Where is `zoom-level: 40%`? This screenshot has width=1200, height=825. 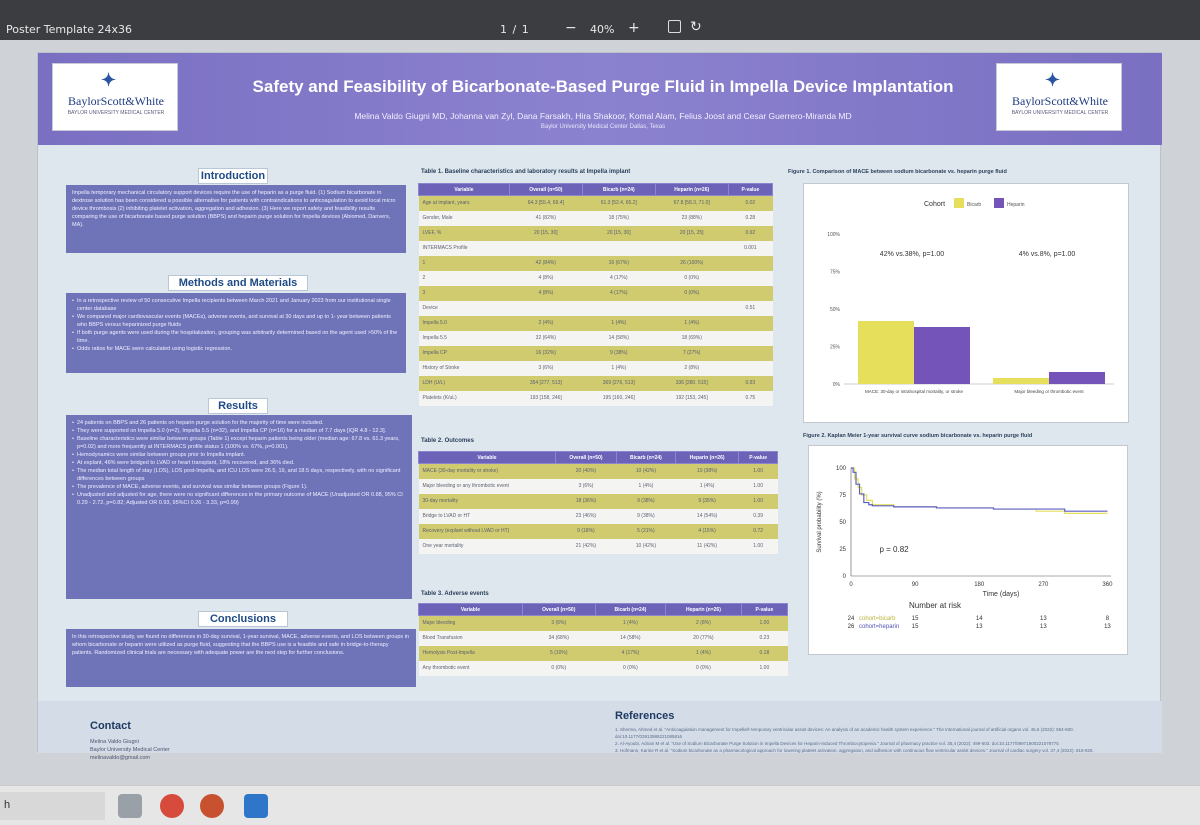 zoom-level: 40% is located at coordinates (602, 29).